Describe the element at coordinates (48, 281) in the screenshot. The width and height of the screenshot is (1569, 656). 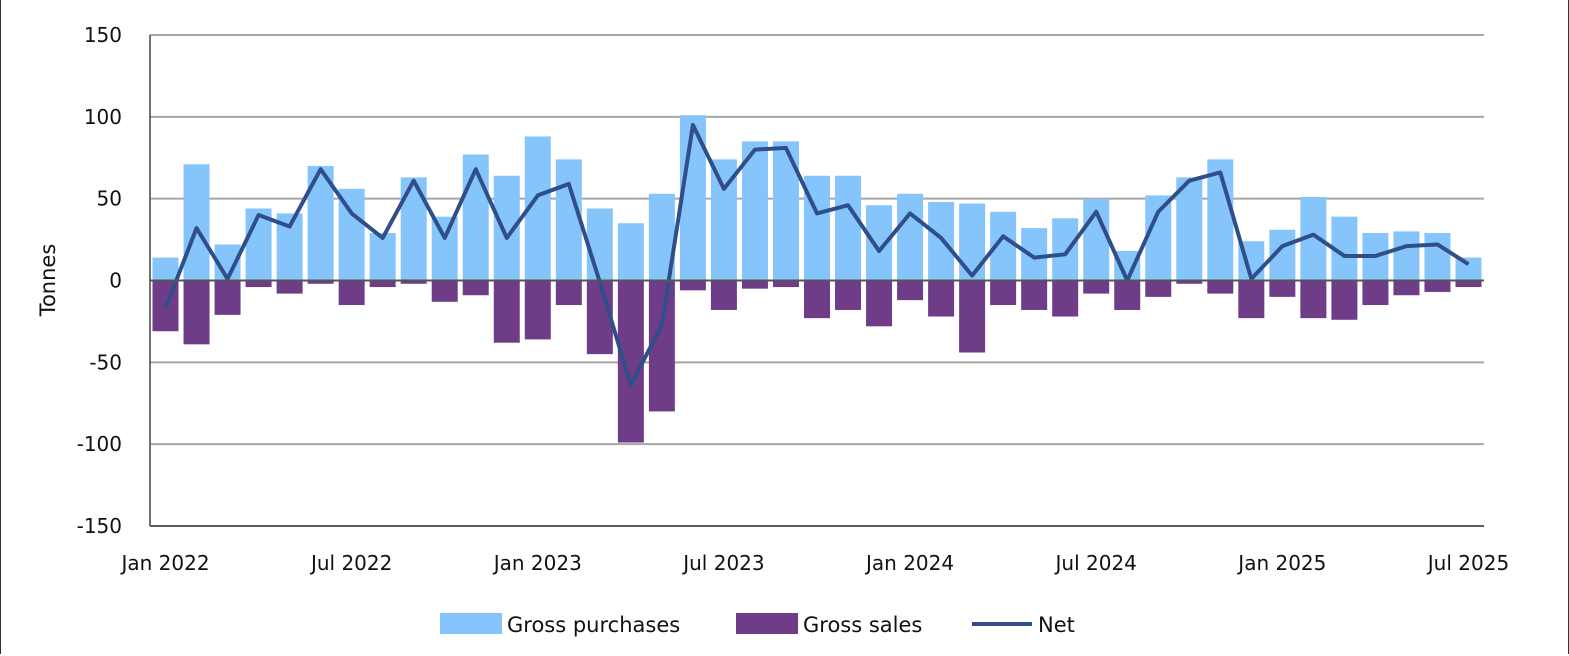
I see `y-axis-label: Tonnes` at that location.